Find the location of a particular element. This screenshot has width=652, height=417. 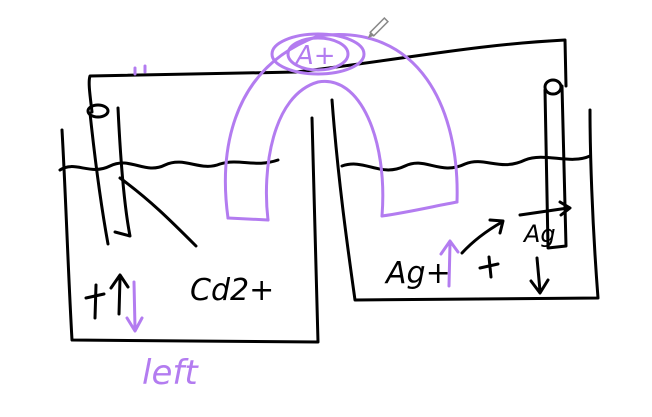

right-electrode-top is located at coordinates (553, 87).